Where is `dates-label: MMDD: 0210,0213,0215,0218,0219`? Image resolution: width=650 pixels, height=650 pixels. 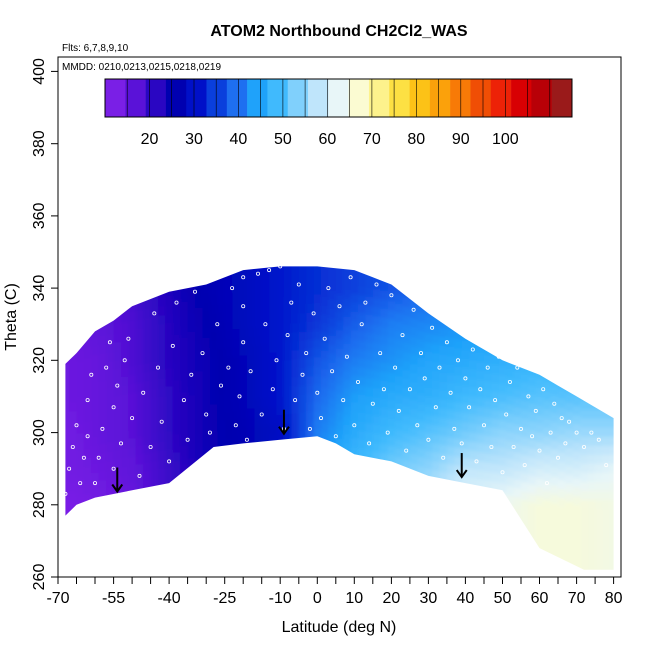 dates-label: MMDD: 0210,0213,0215,0218,0219 is located at coordinates (141, 67).